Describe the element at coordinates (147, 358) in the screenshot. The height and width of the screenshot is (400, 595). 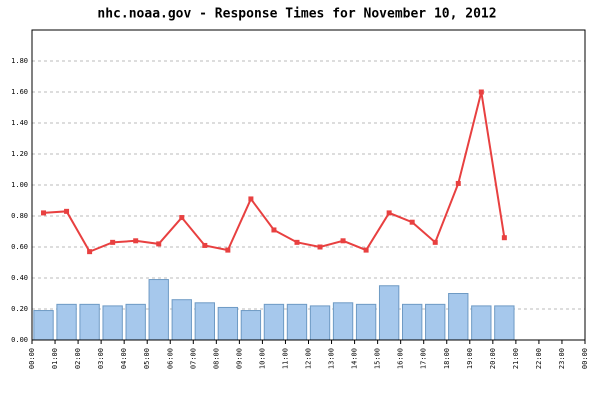
I see `x-tick-label: 05:00` at that location.